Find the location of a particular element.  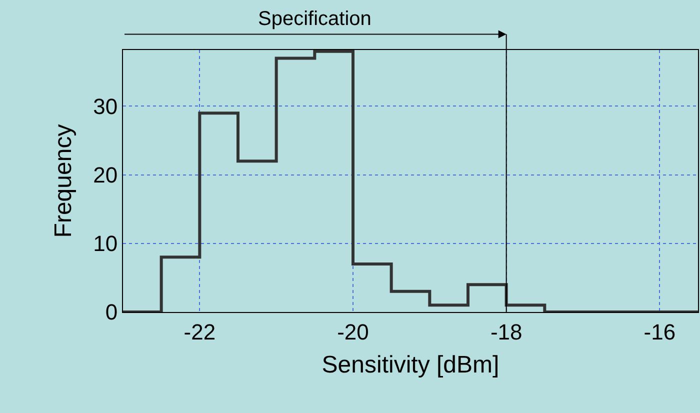

y-tick-label: 0 is located at coordinates (111, 312).